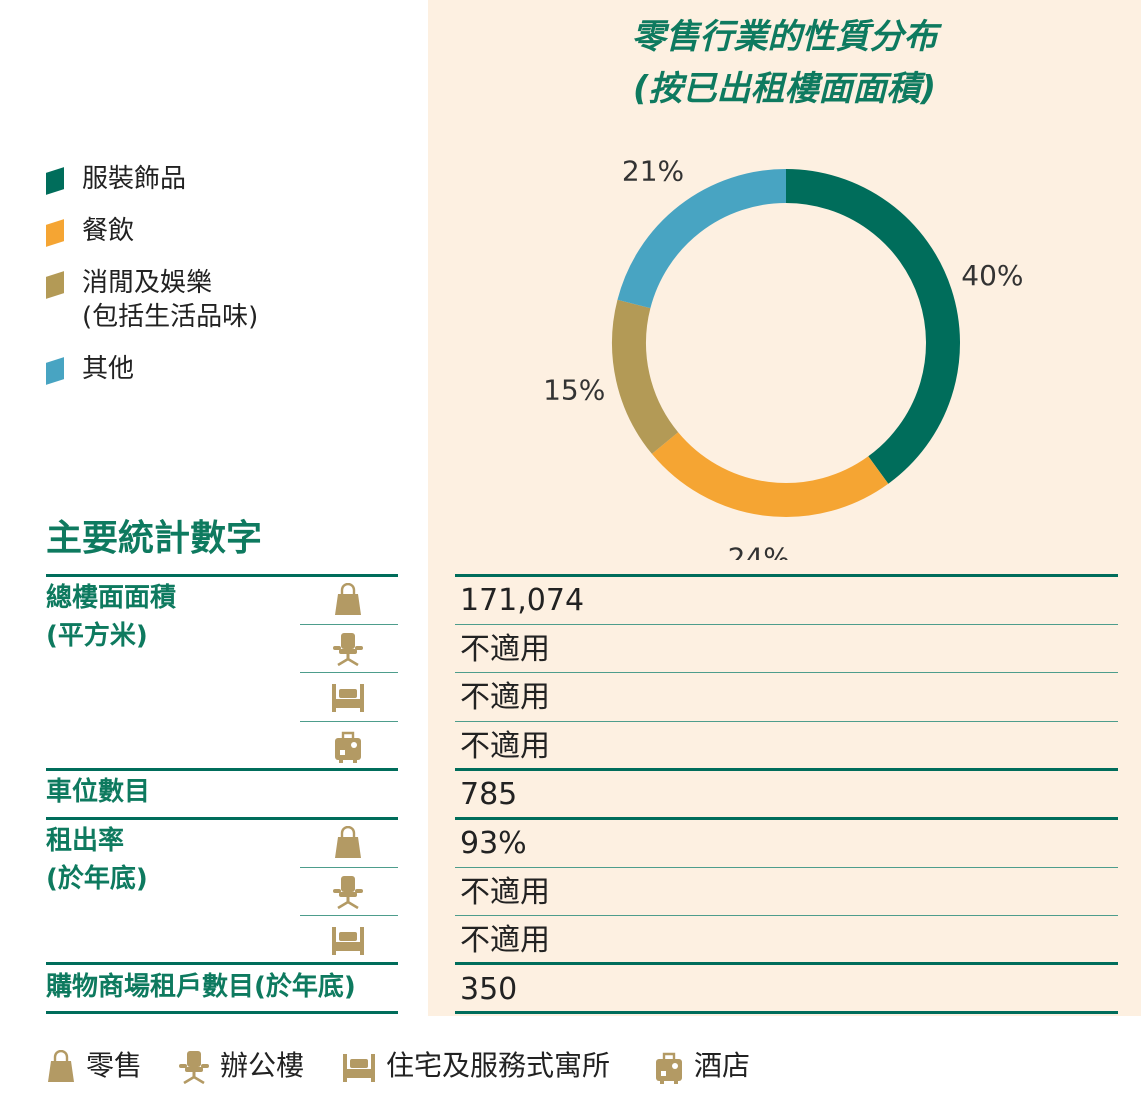 Image resolution: width=1141 pixels, height=1118 pixels. What do you see at coordinates (85, 841) in the screenshot?
I see `group-label: 租出率` at bounding box center [85, 841].